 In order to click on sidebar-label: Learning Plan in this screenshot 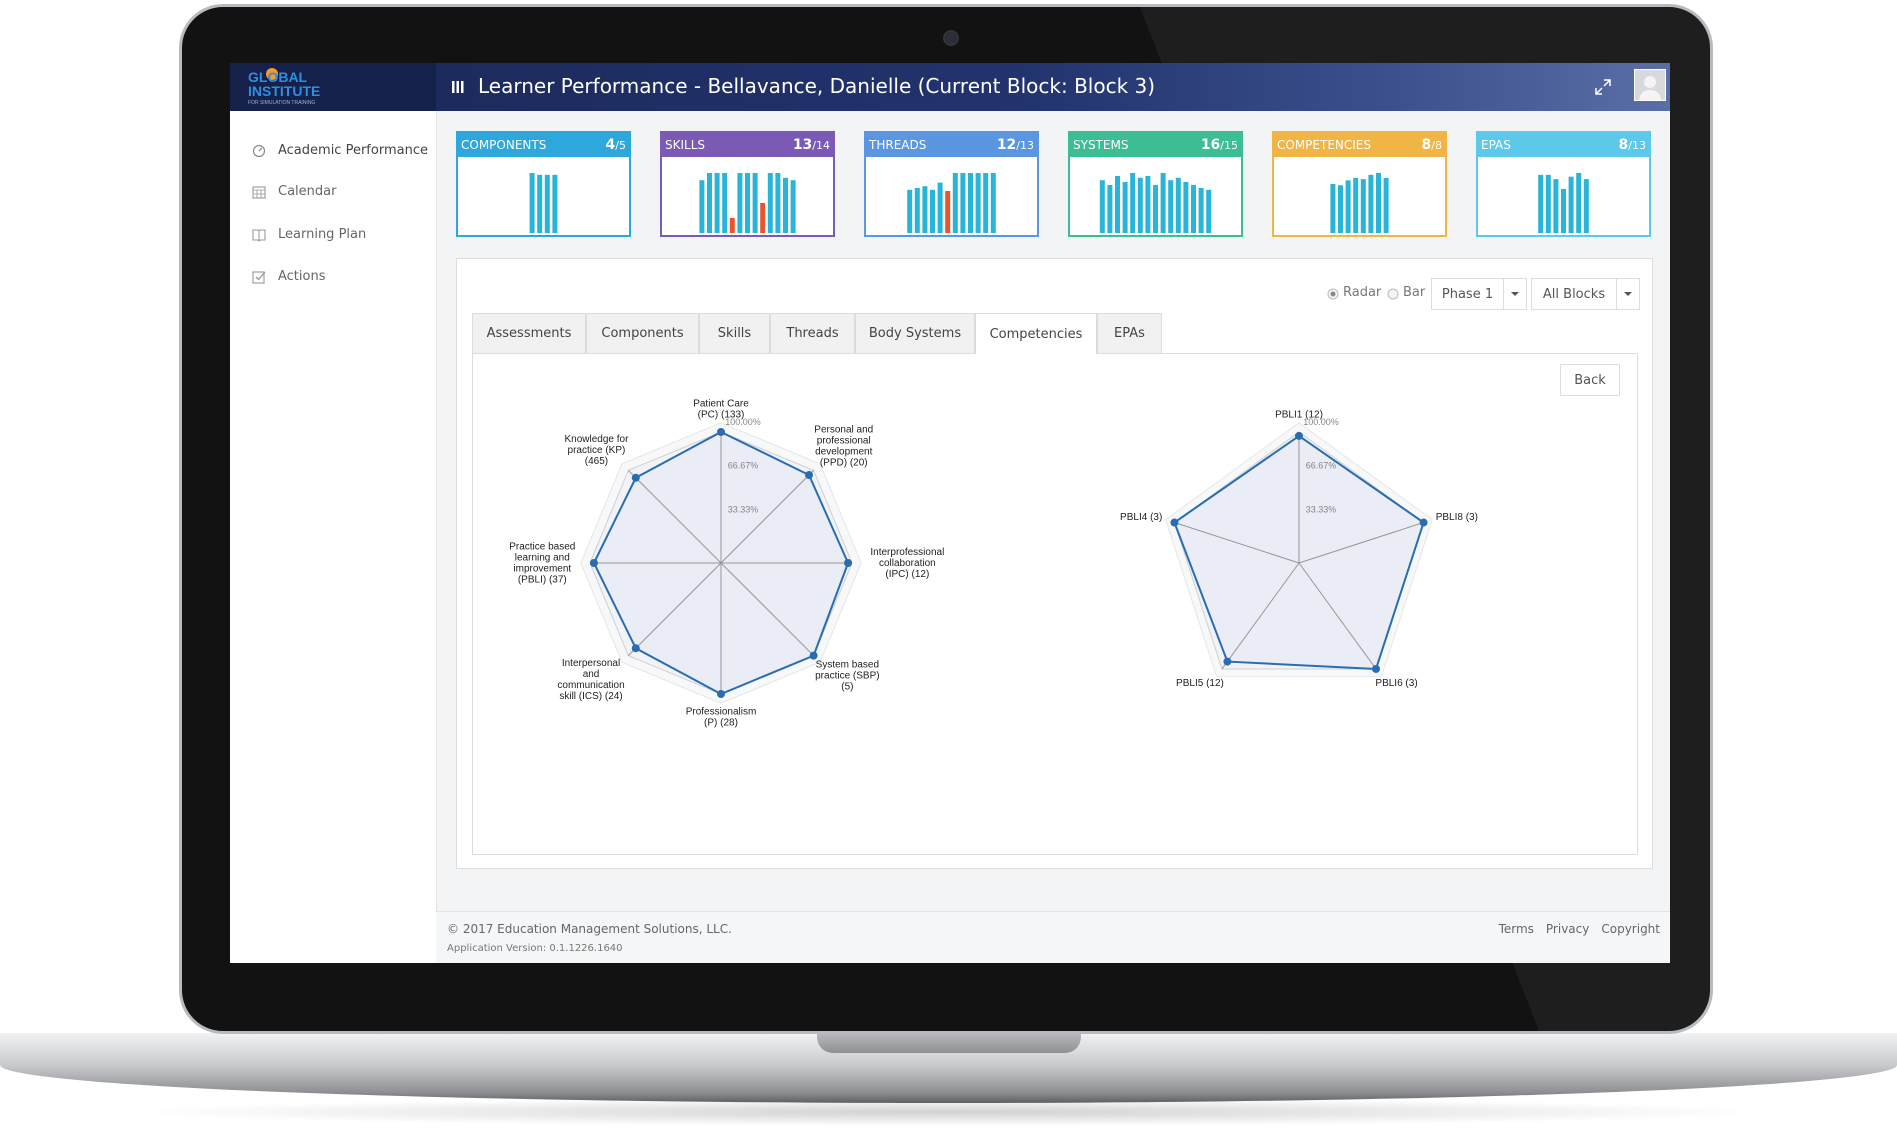, I will do `click(322, 234)`.